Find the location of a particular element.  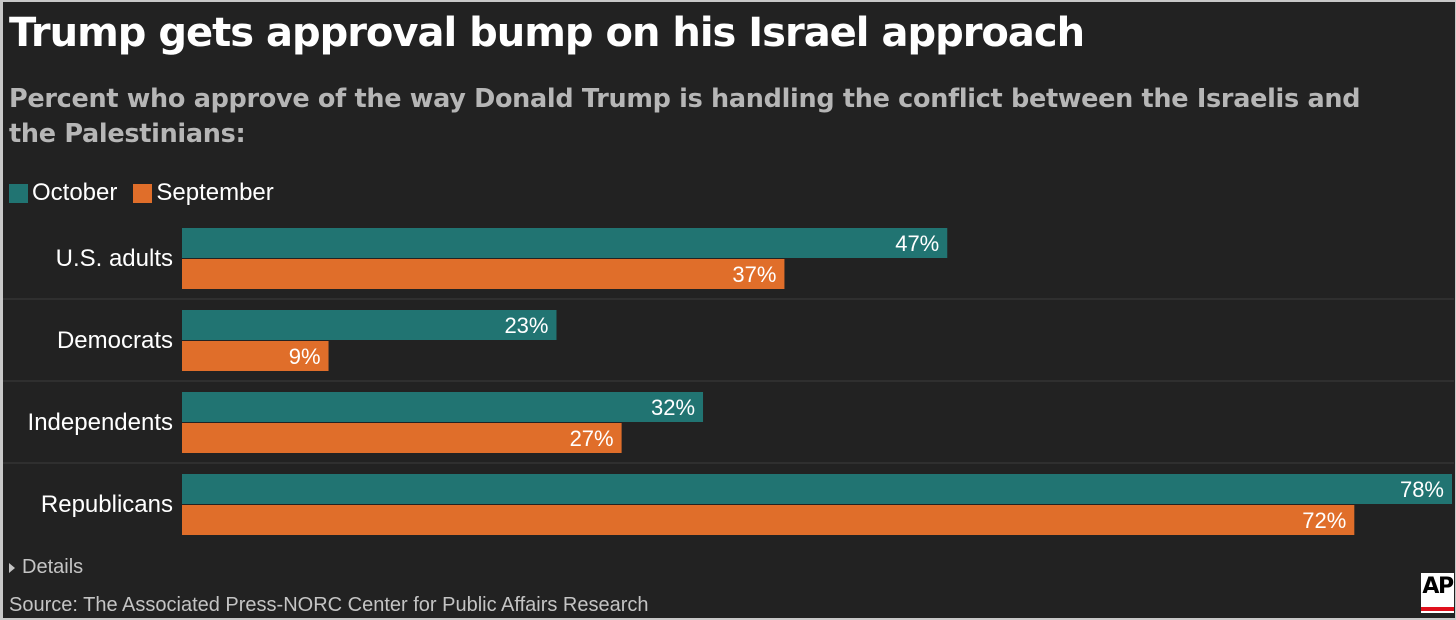

category-label-independents: Independents is located at coordinates (100, 422).